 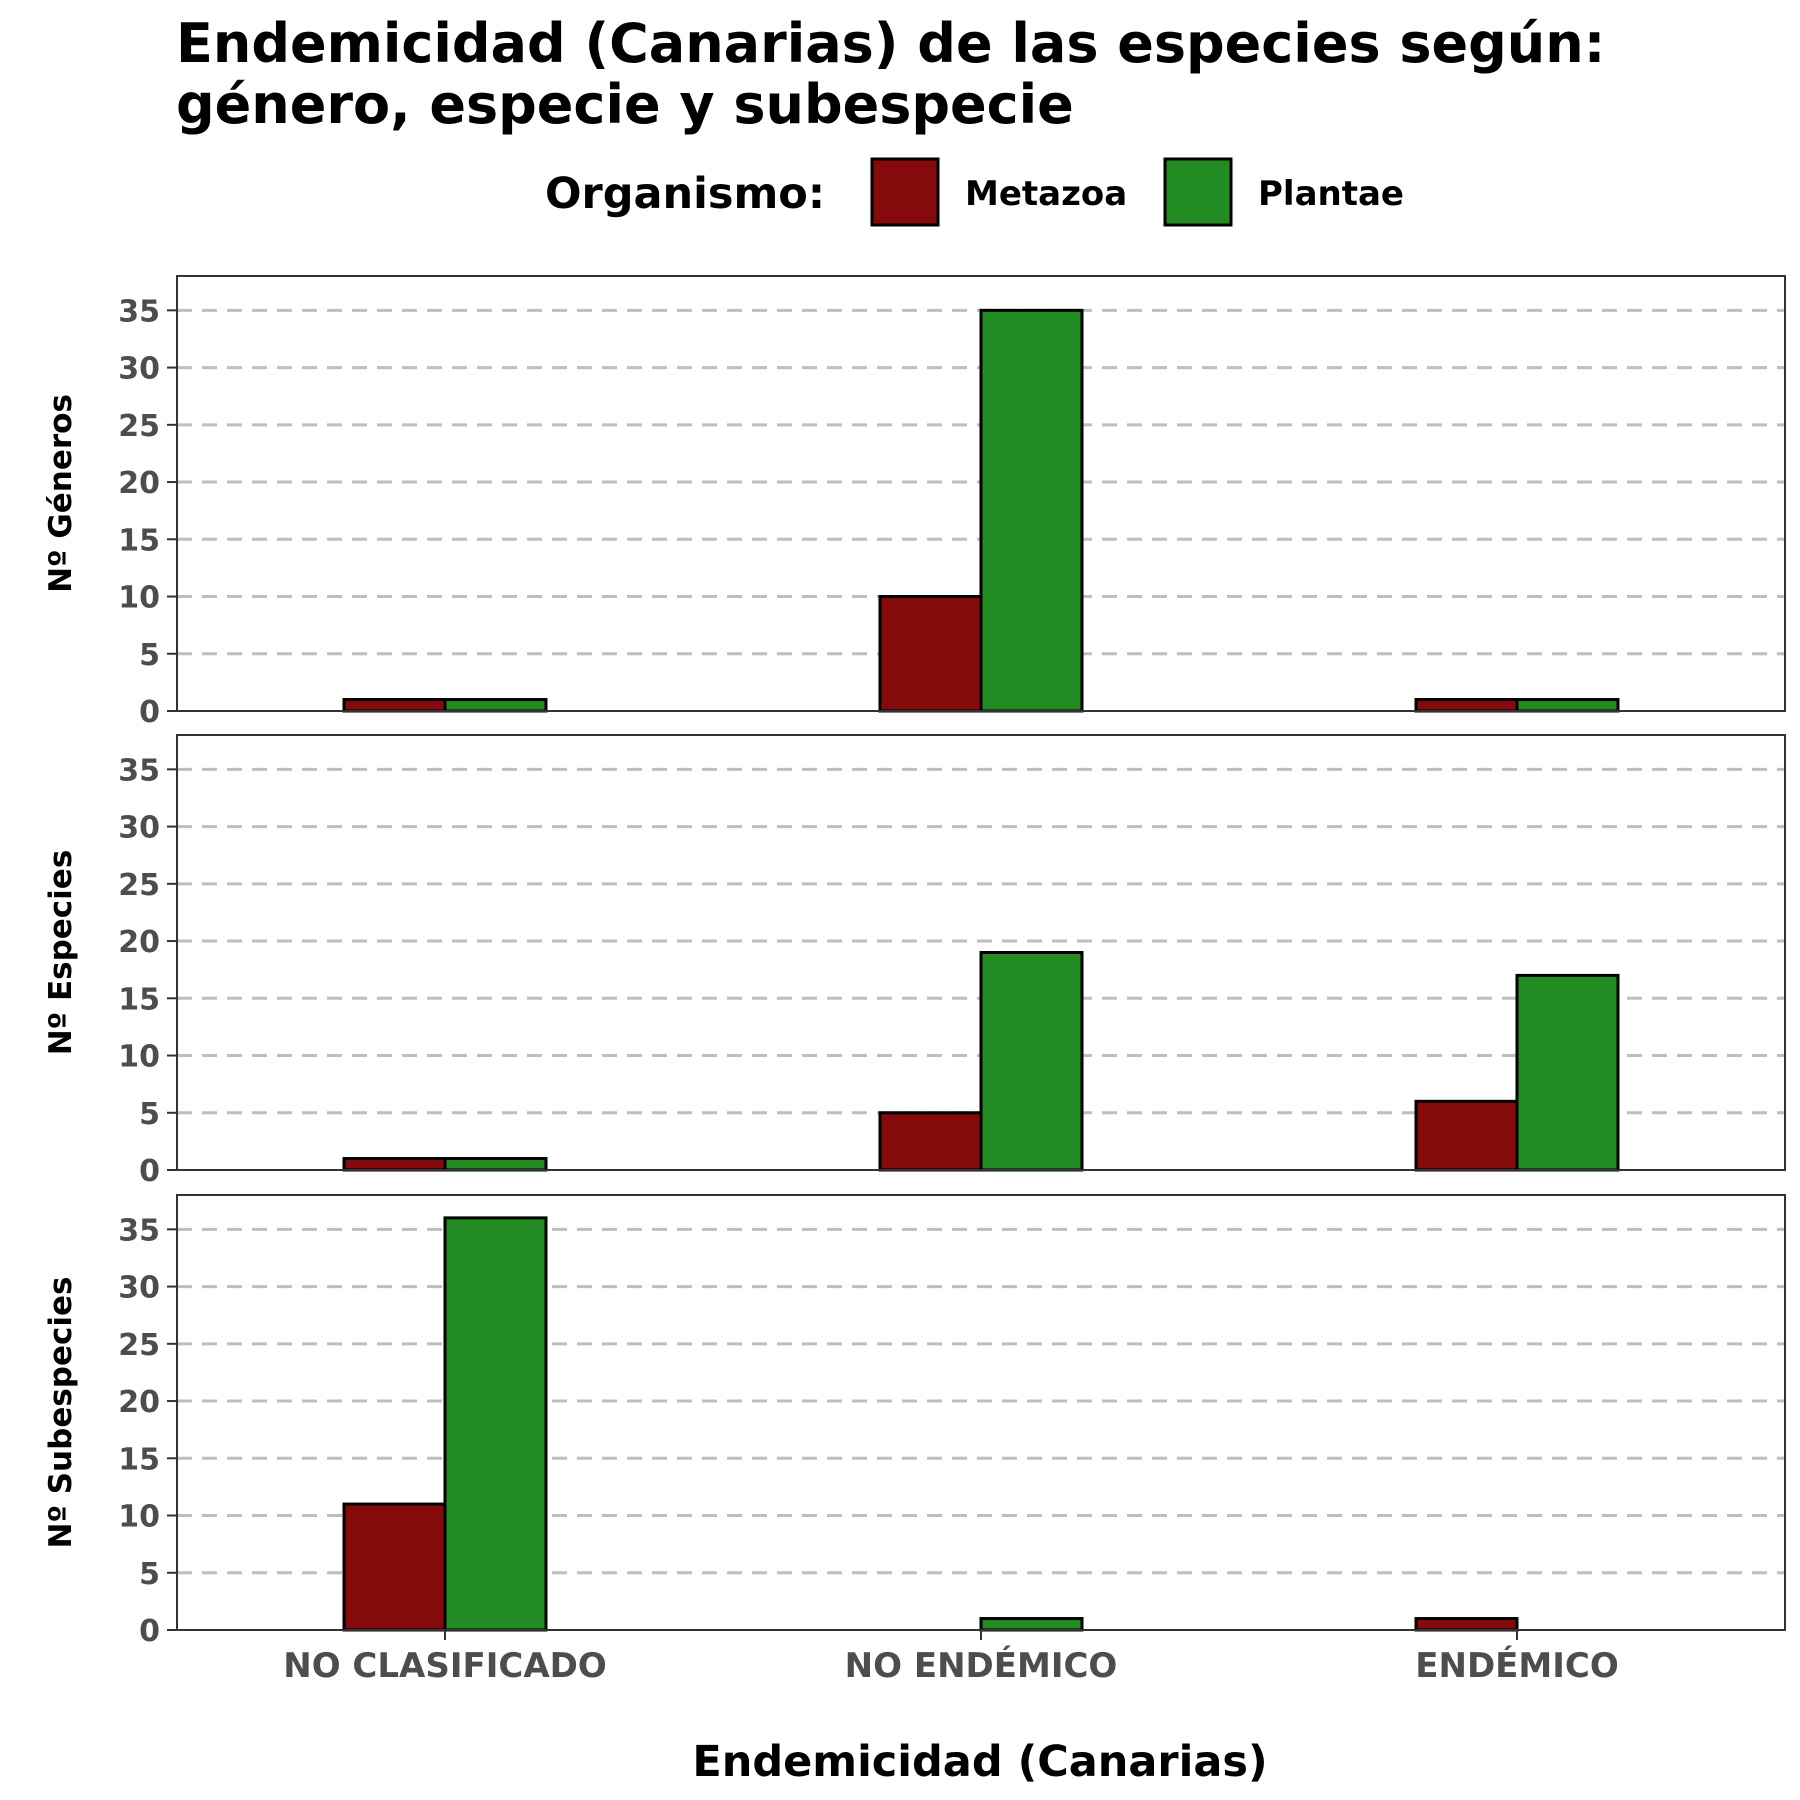 What do you see at coordinates (905, 192) in the screenshot?
I see `legend-swatch-metazoa` at bounding box center [905, 192].